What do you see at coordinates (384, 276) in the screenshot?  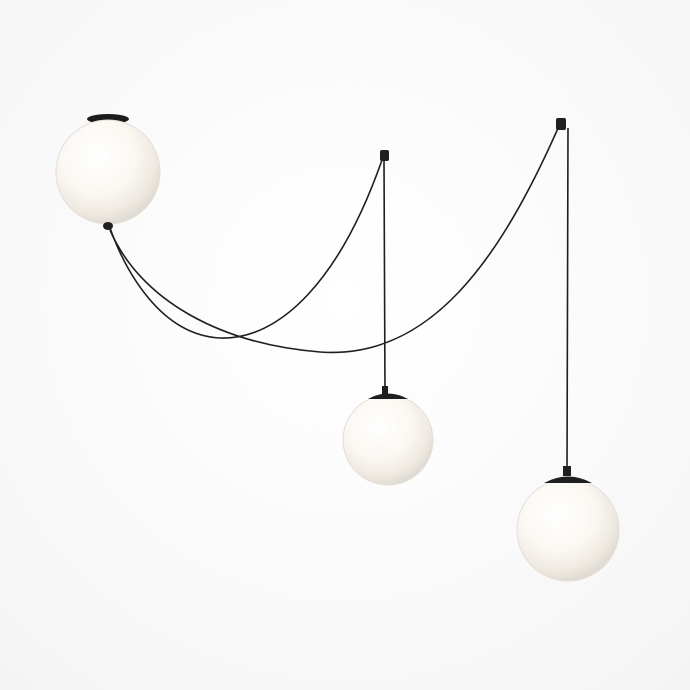 I see `cord-middle-vertical` at bounding box center [384, 276].